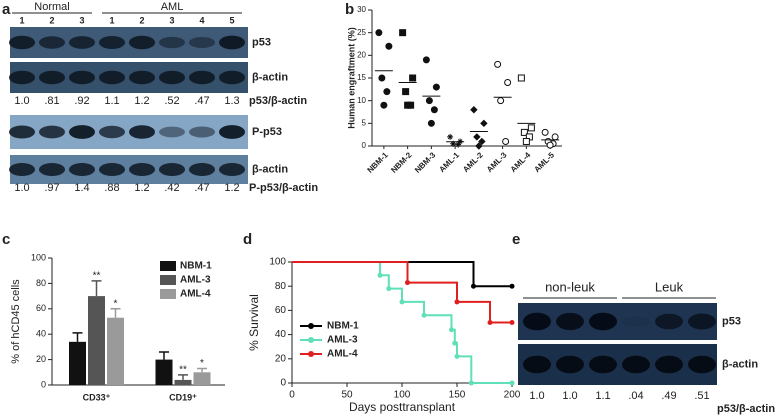 The width and height of the screenshot is (778, 416). Describe the element at coordinates (402, 407) in the screenshot. I see `x-axis-label: Days posttransplant` at that location.